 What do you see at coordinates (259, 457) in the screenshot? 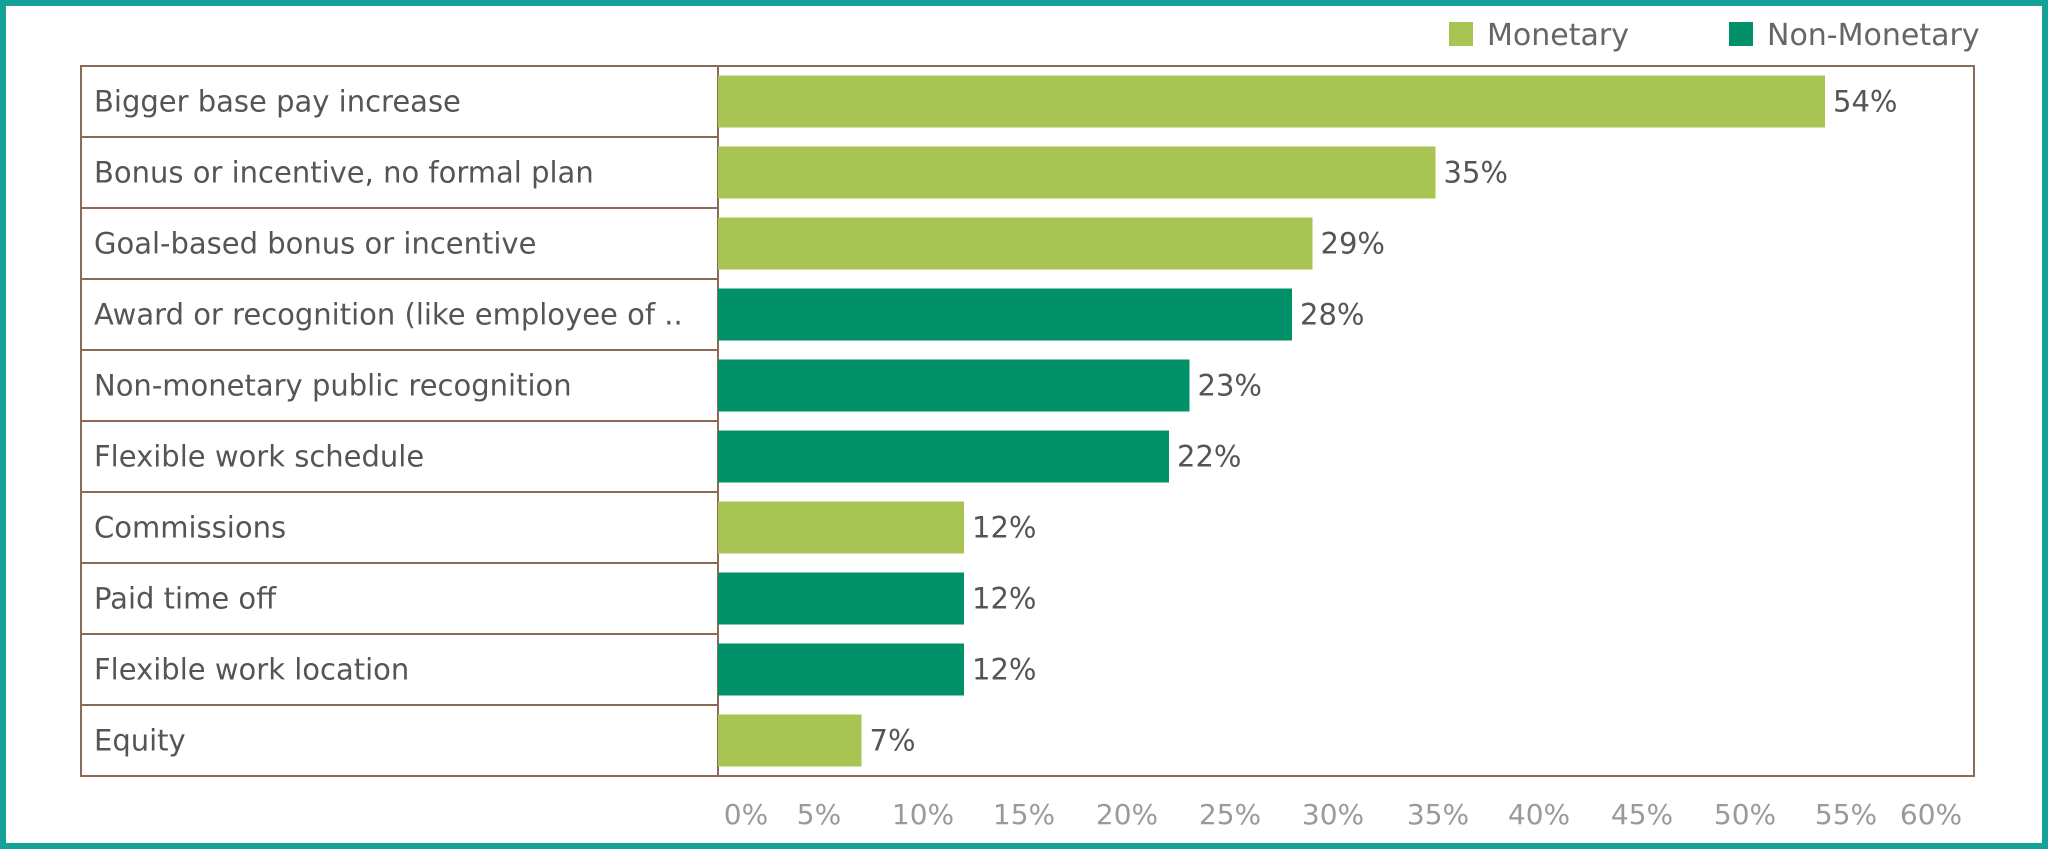
I see `category-label: Flexible work schedule` at bounding box center [259, 457].